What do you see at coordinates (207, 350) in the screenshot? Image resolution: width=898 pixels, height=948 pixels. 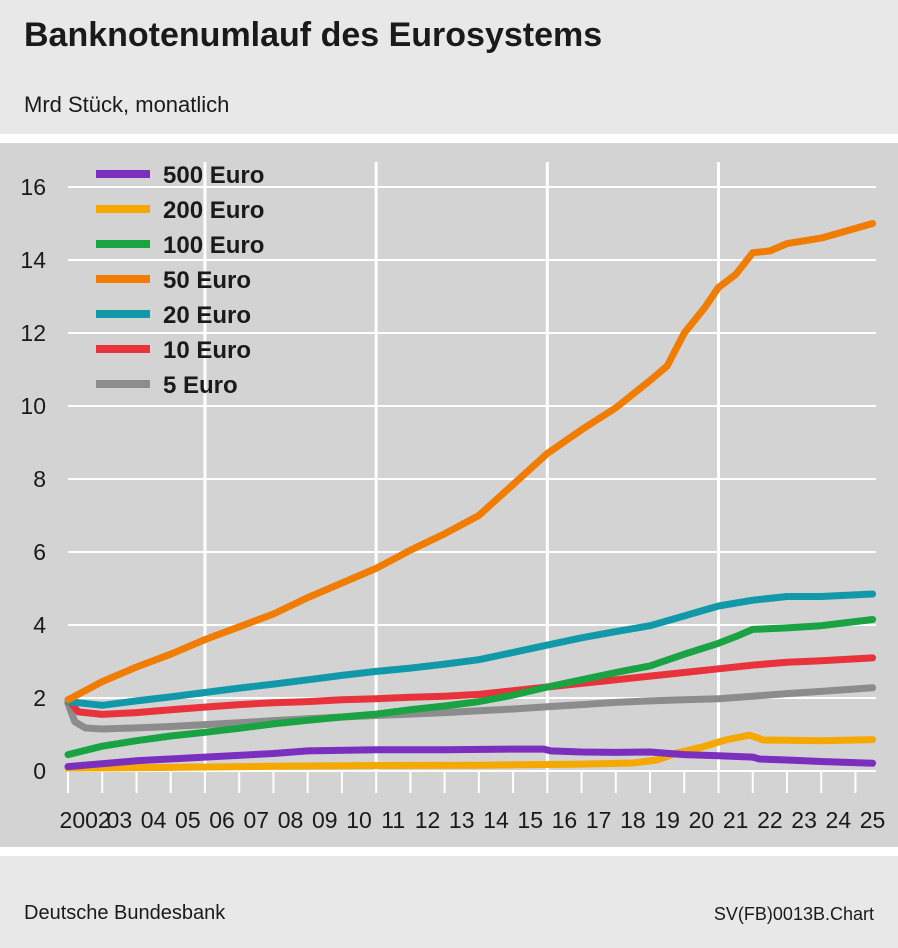 I see `legend-label: 10 Euro` at bounding box center [207, 350].